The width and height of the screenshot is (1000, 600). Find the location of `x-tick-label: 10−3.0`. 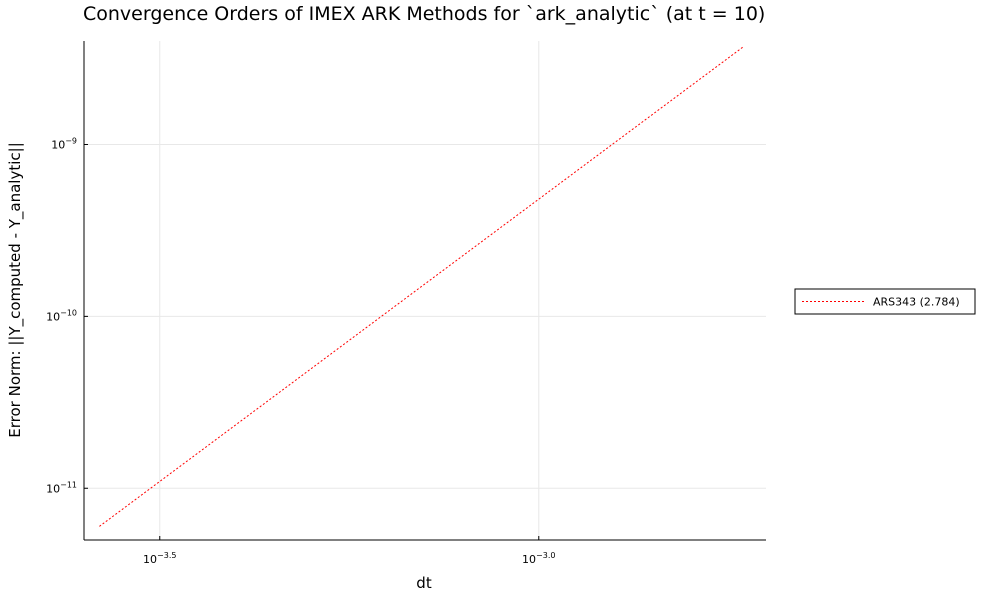

x-tick-label: 10−3.0 is located at coordinates (538, 558).